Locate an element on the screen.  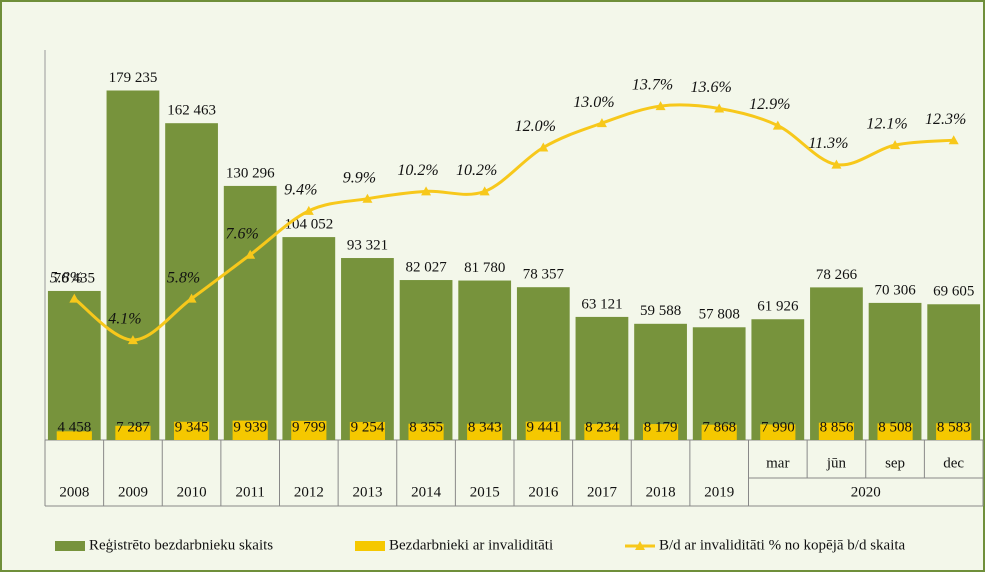
x-tick-label: 2011 is located at coordinates (249, 492).